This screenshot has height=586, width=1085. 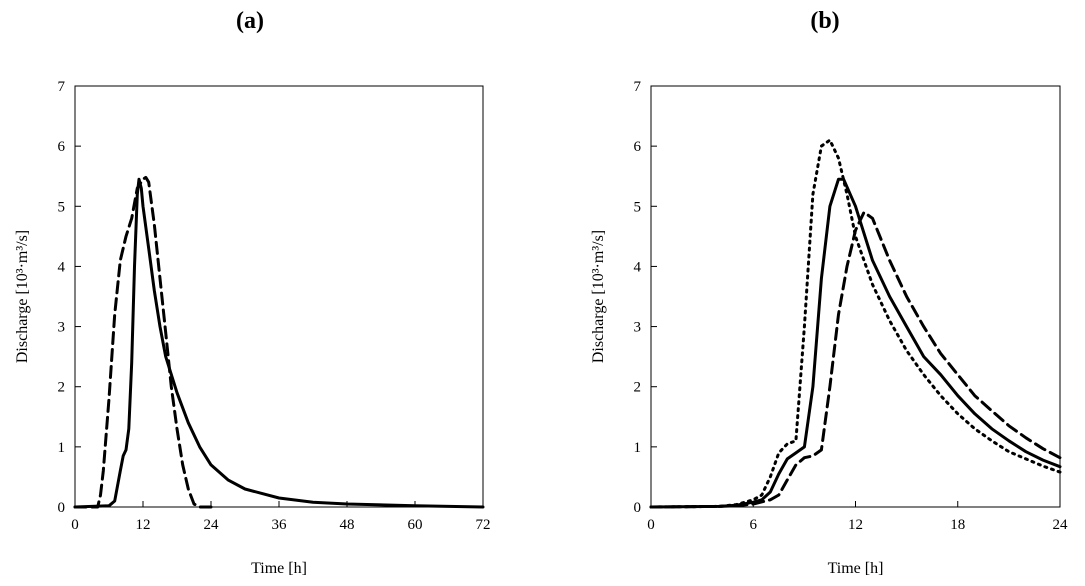 What do you see at coordinates (212, 525) in the screenshot?
I see `x-tick-label-a: 24` at bounding box center [212, 525].